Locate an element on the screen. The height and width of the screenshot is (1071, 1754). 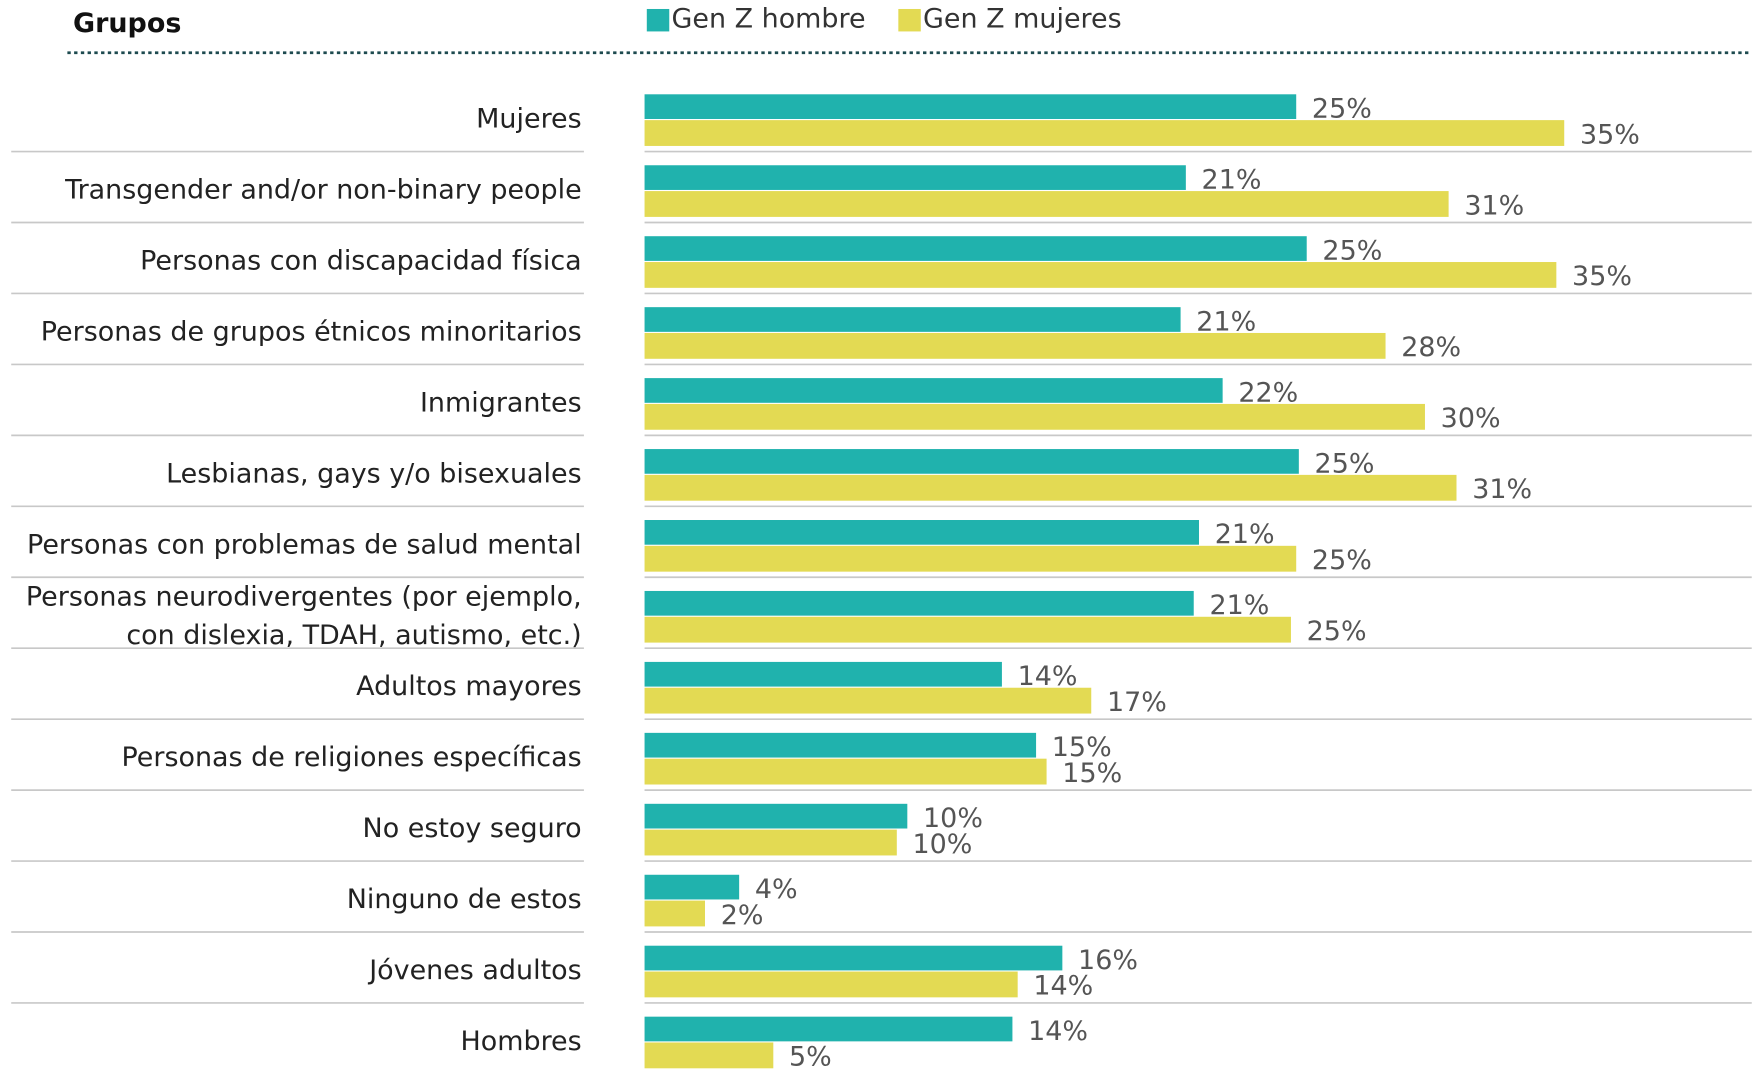
value-label: 5% is located at coordinates (810, 1056).